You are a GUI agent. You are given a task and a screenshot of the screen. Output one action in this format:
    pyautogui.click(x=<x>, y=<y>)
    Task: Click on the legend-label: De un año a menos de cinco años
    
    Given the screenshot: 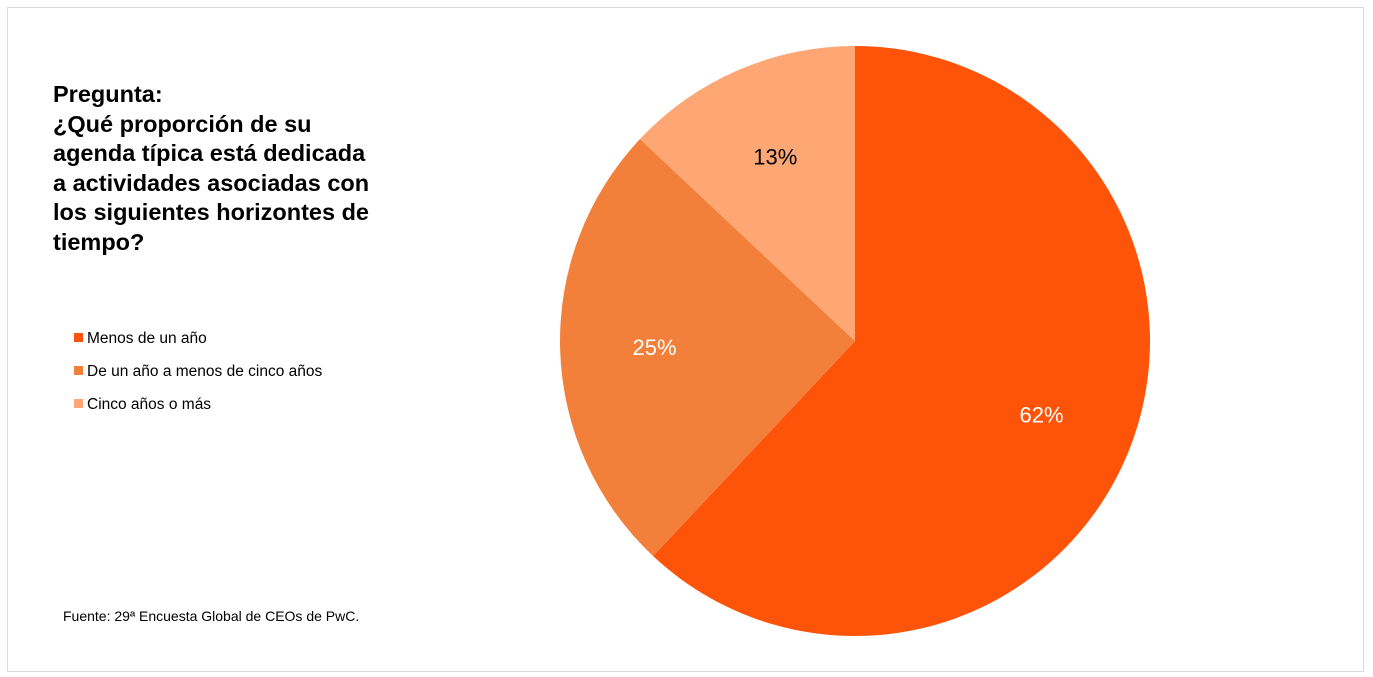 What is the action you would take?
    pyautogui.click(x=205, y=371)
    